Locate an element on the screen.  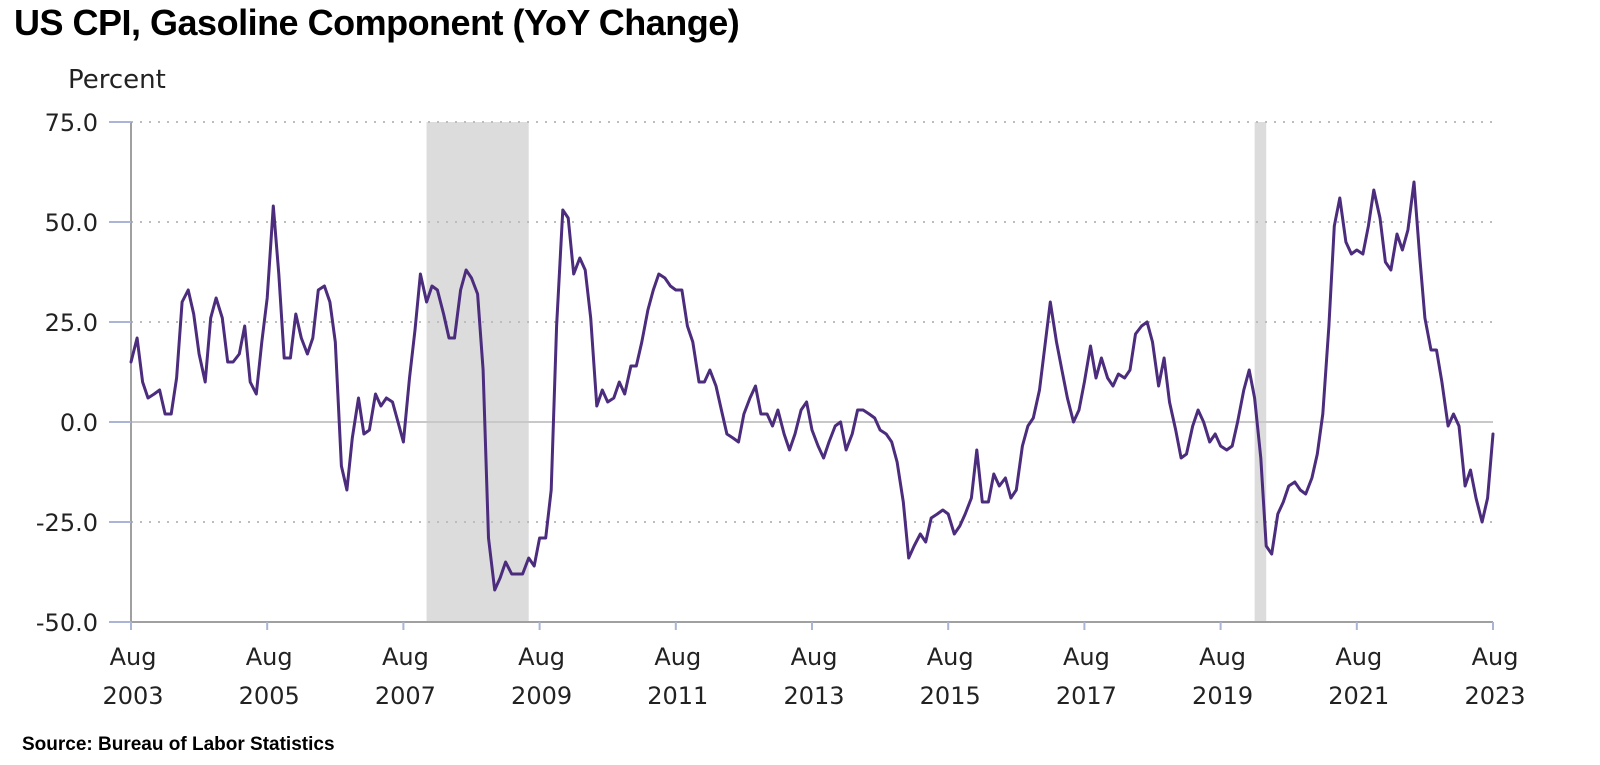
x-tick-year-7: 2017 is located at coordinates (1086, 696).